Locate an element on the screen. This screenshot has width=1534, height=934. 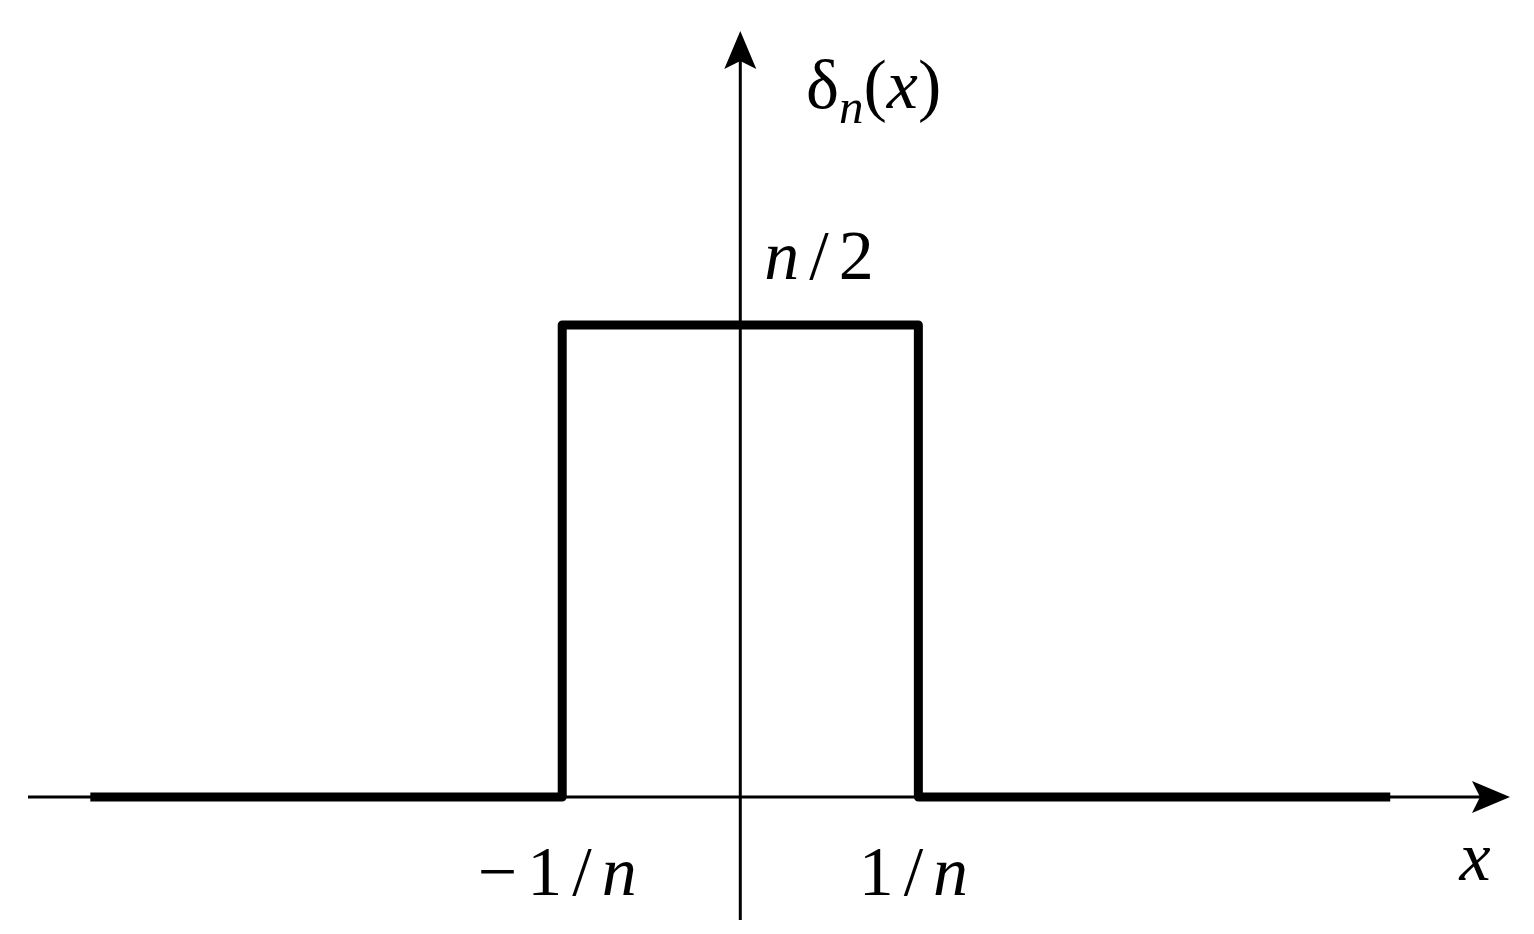
x-tick-label: 1/n is located at coordinates (918, 871).